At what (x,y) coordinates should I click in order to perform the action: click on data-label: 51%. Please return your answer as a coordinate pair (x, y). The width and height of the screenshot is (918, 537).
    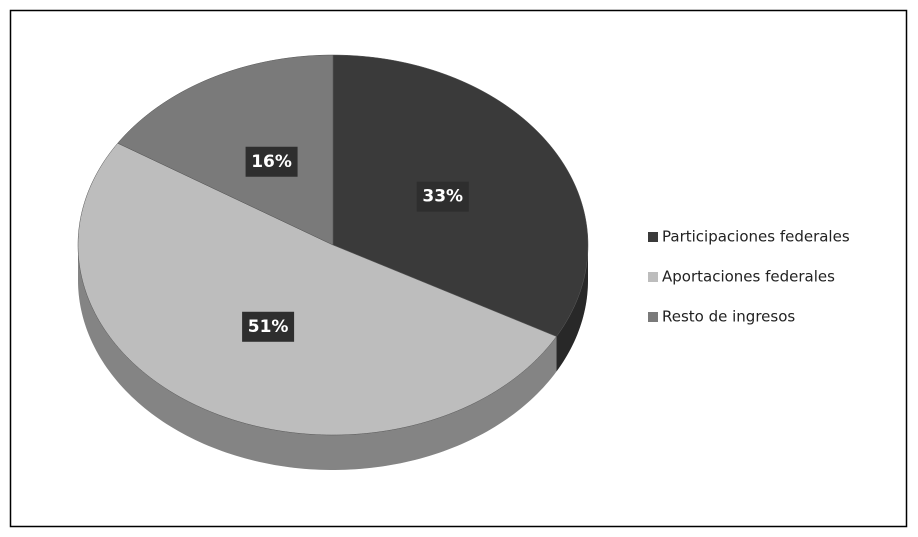
    Looking at the image, I should click on (268, 327).